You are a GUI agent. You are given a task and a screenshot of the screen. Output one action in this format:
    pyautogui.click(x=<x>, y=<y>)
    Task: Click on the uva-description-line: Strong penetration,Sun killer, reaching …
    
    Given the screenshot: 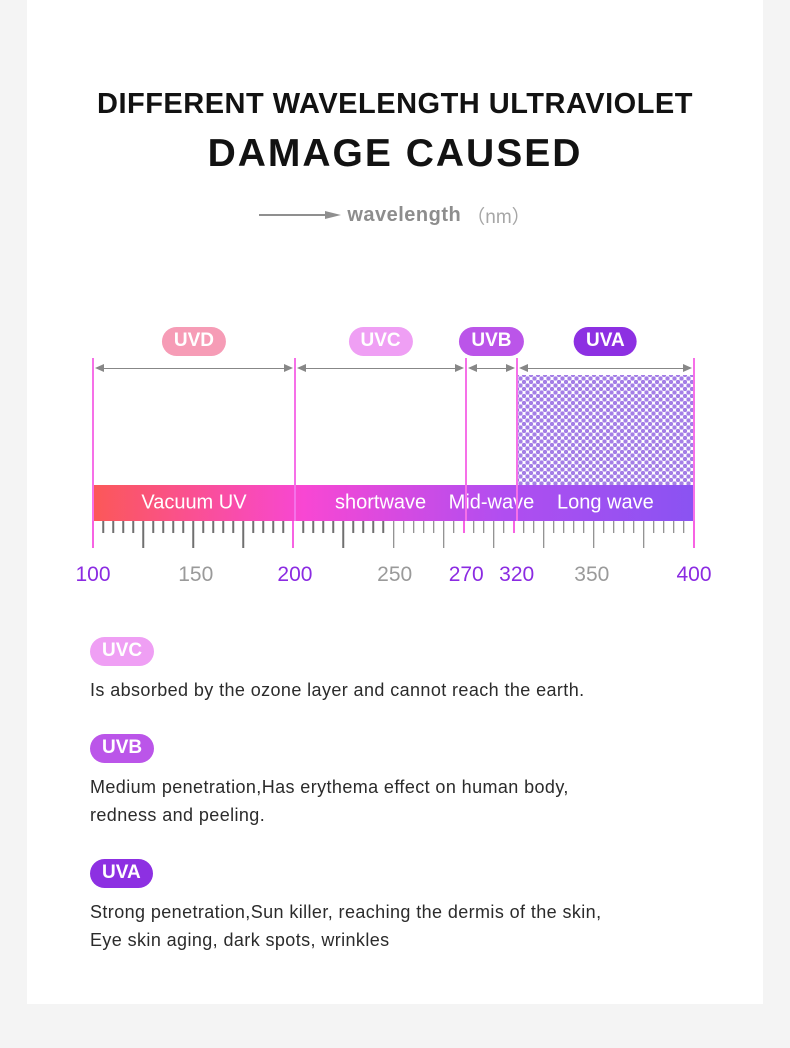 What is the action you would take?
    pyautogui.click(x=346, y=912)
    